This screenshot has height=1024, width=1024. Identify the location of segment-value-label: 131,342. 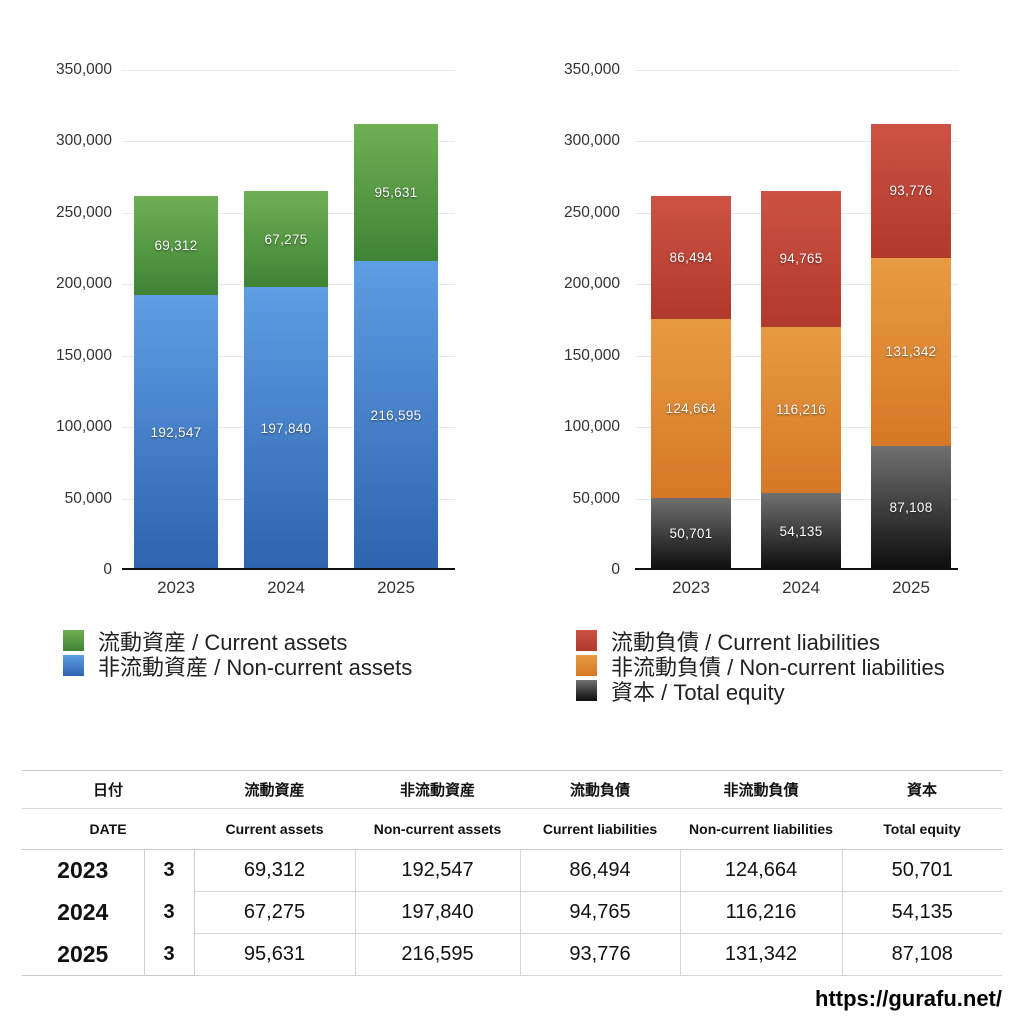
(911, 352).